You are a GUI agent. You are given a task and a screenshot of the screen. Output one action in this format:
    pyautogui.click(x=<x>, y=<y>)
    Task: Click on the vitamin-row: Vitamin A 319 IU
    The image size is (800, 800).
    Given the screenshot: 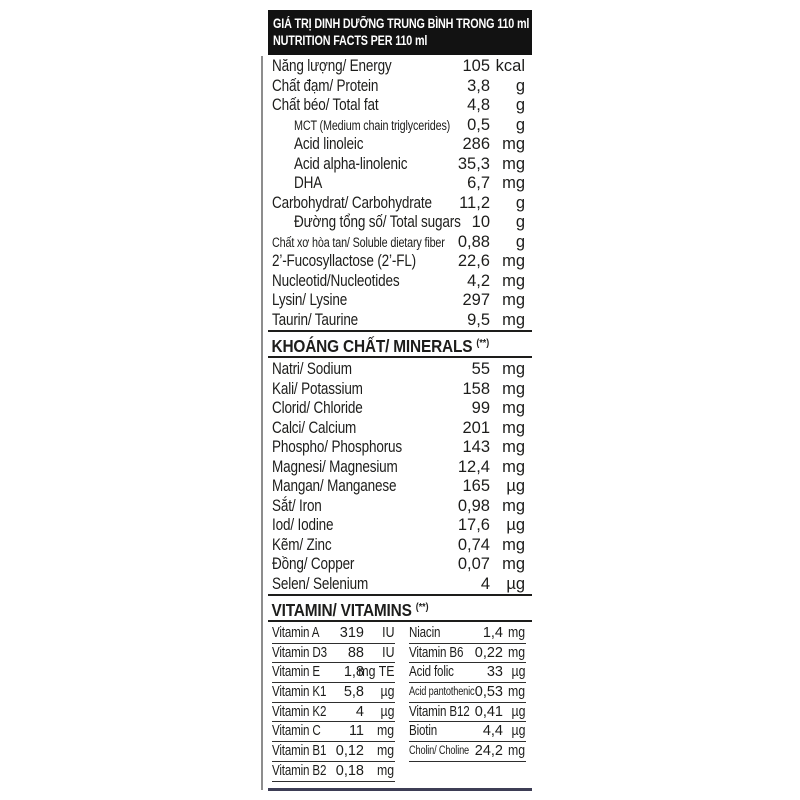 What is the action you would take?
    pyautogui.click(x=333, y=634)
    